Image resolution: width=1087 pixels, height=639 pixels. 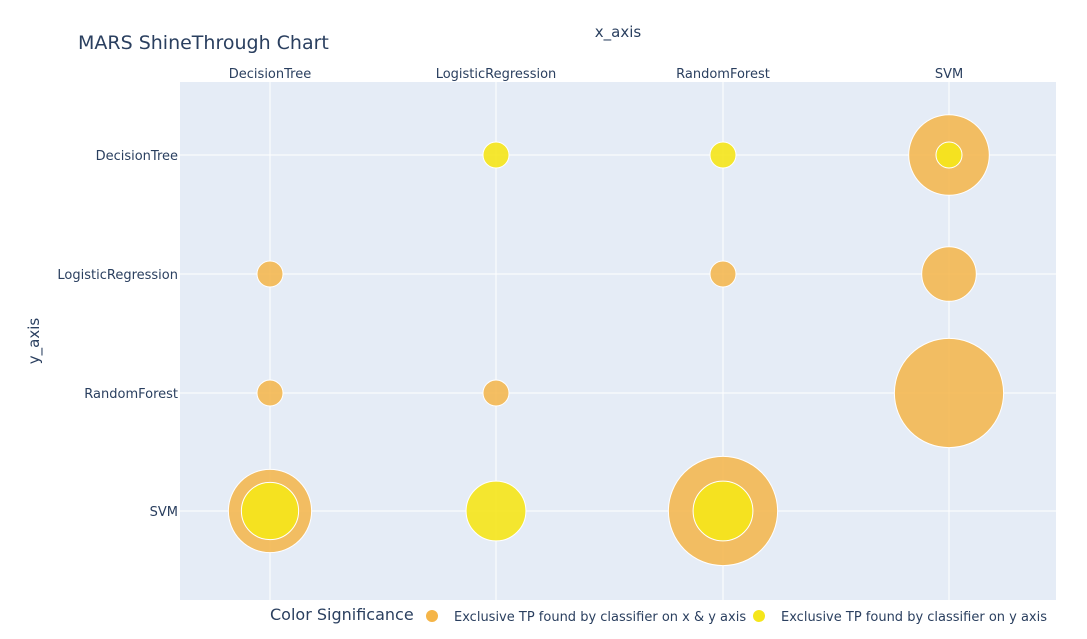 I want to click on y-tick-label: SVM, so click(x=164, y=512).